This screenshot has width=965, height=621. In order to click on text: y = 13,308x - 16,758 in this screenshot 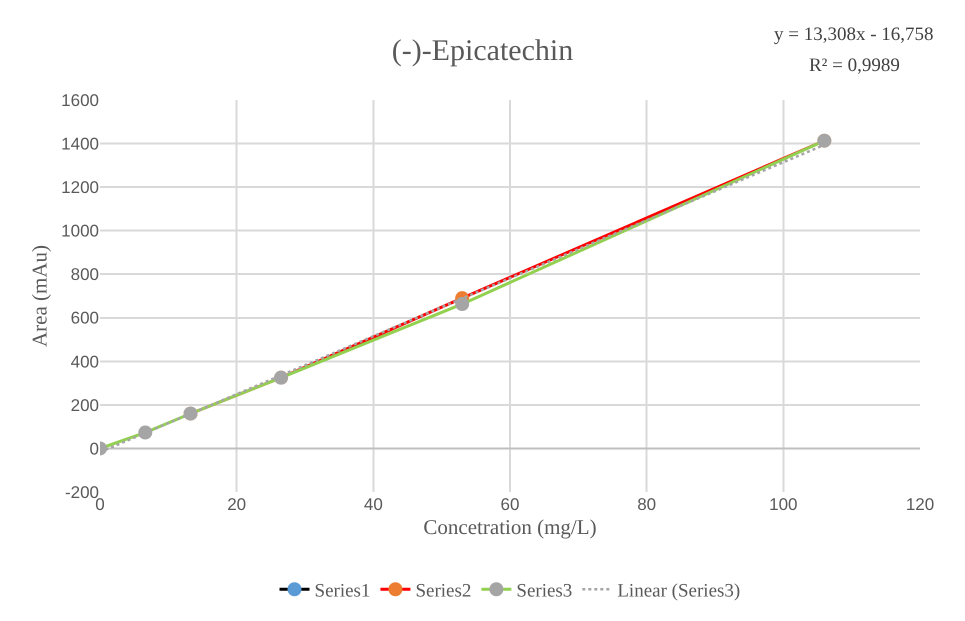, I will do `click(854, 34)`.